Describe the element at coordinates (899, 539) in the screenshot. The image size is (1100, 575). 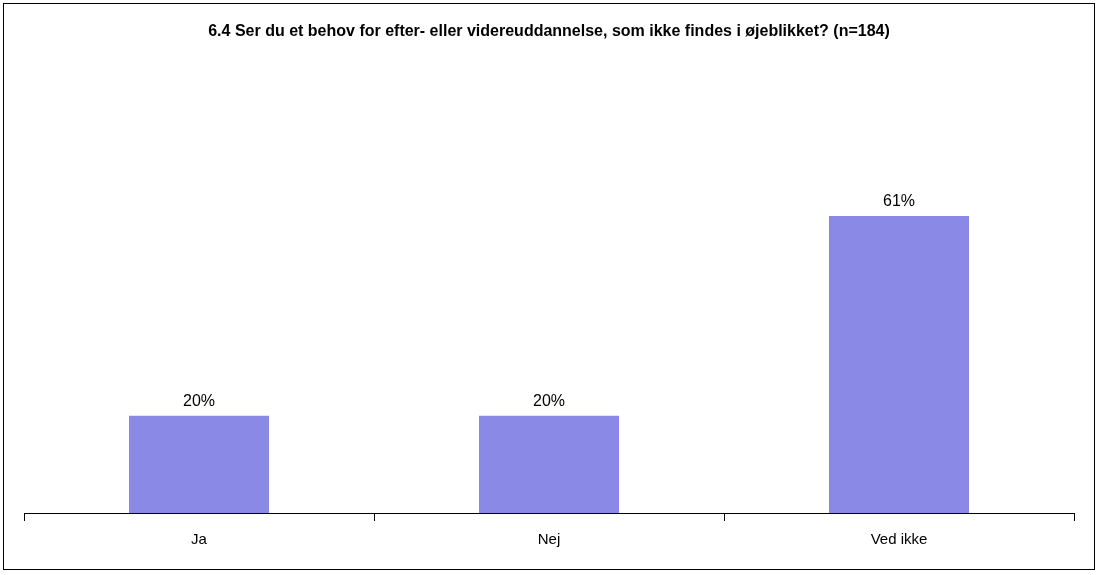
I see `x-tick-label: Ved ikke` at that location.